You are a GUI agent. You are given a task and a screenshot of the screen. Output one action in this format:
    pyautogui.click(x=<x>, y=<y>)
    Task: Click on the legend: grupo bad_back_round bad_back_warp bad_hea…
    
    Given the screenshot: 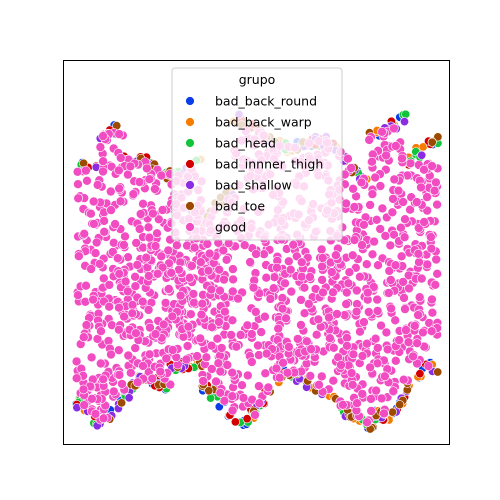 What is the action you would take?
    pyautogui.click(x=257, y=154)
    